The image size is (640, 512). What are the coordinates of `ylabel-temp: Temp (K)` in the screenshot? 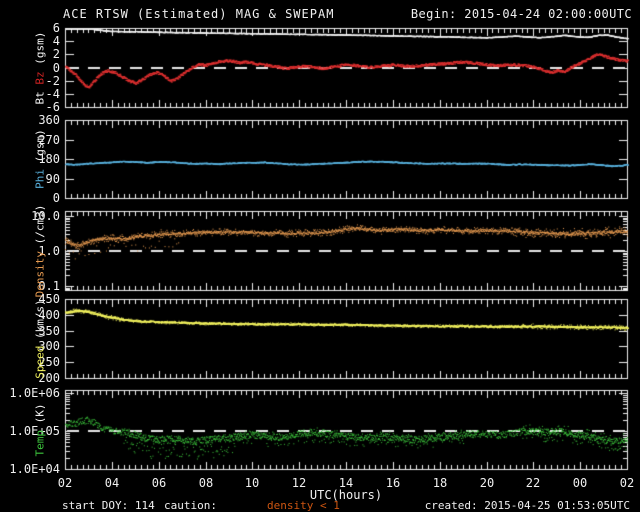 It's located at (40, 430).